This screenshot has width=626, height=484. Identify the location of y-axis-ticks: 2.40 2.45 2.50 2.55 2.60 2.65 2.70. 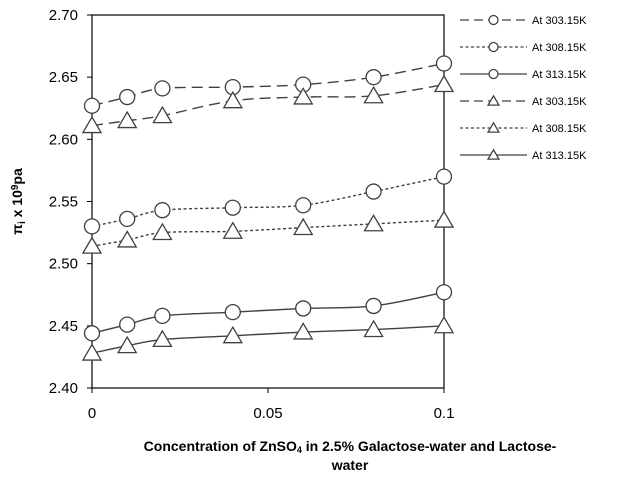
(70, 202).